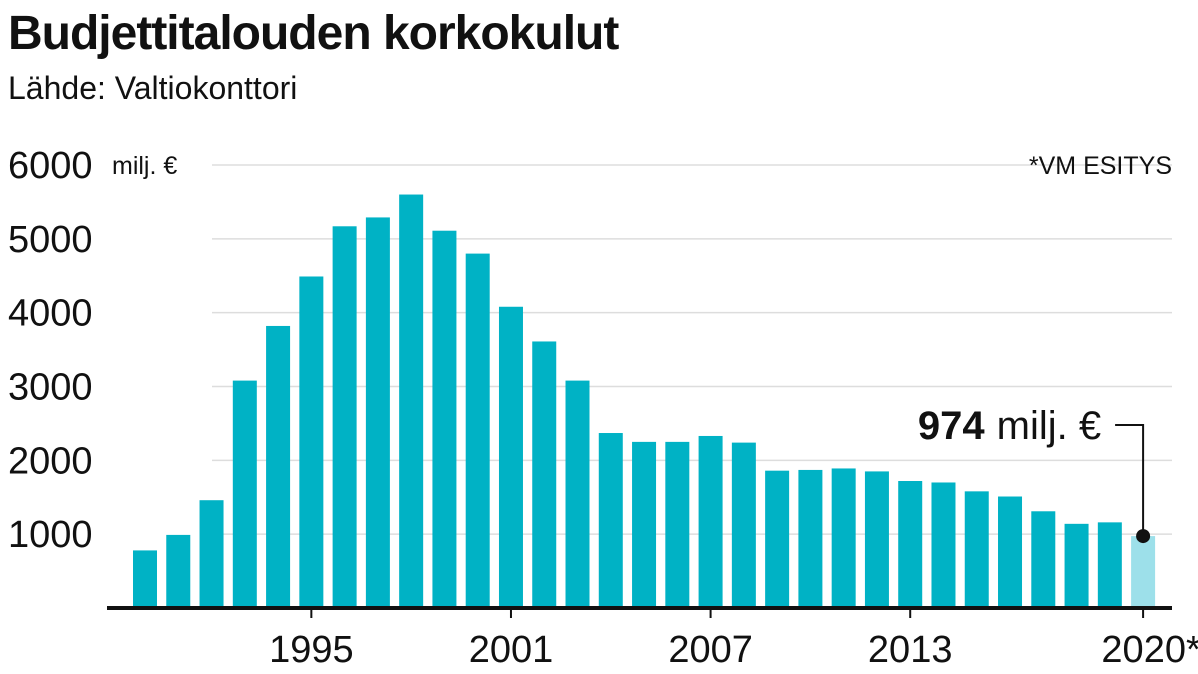 The width and height of the screenshot is (1198, 674). I want to click on bar-2003, so click(577, 494).